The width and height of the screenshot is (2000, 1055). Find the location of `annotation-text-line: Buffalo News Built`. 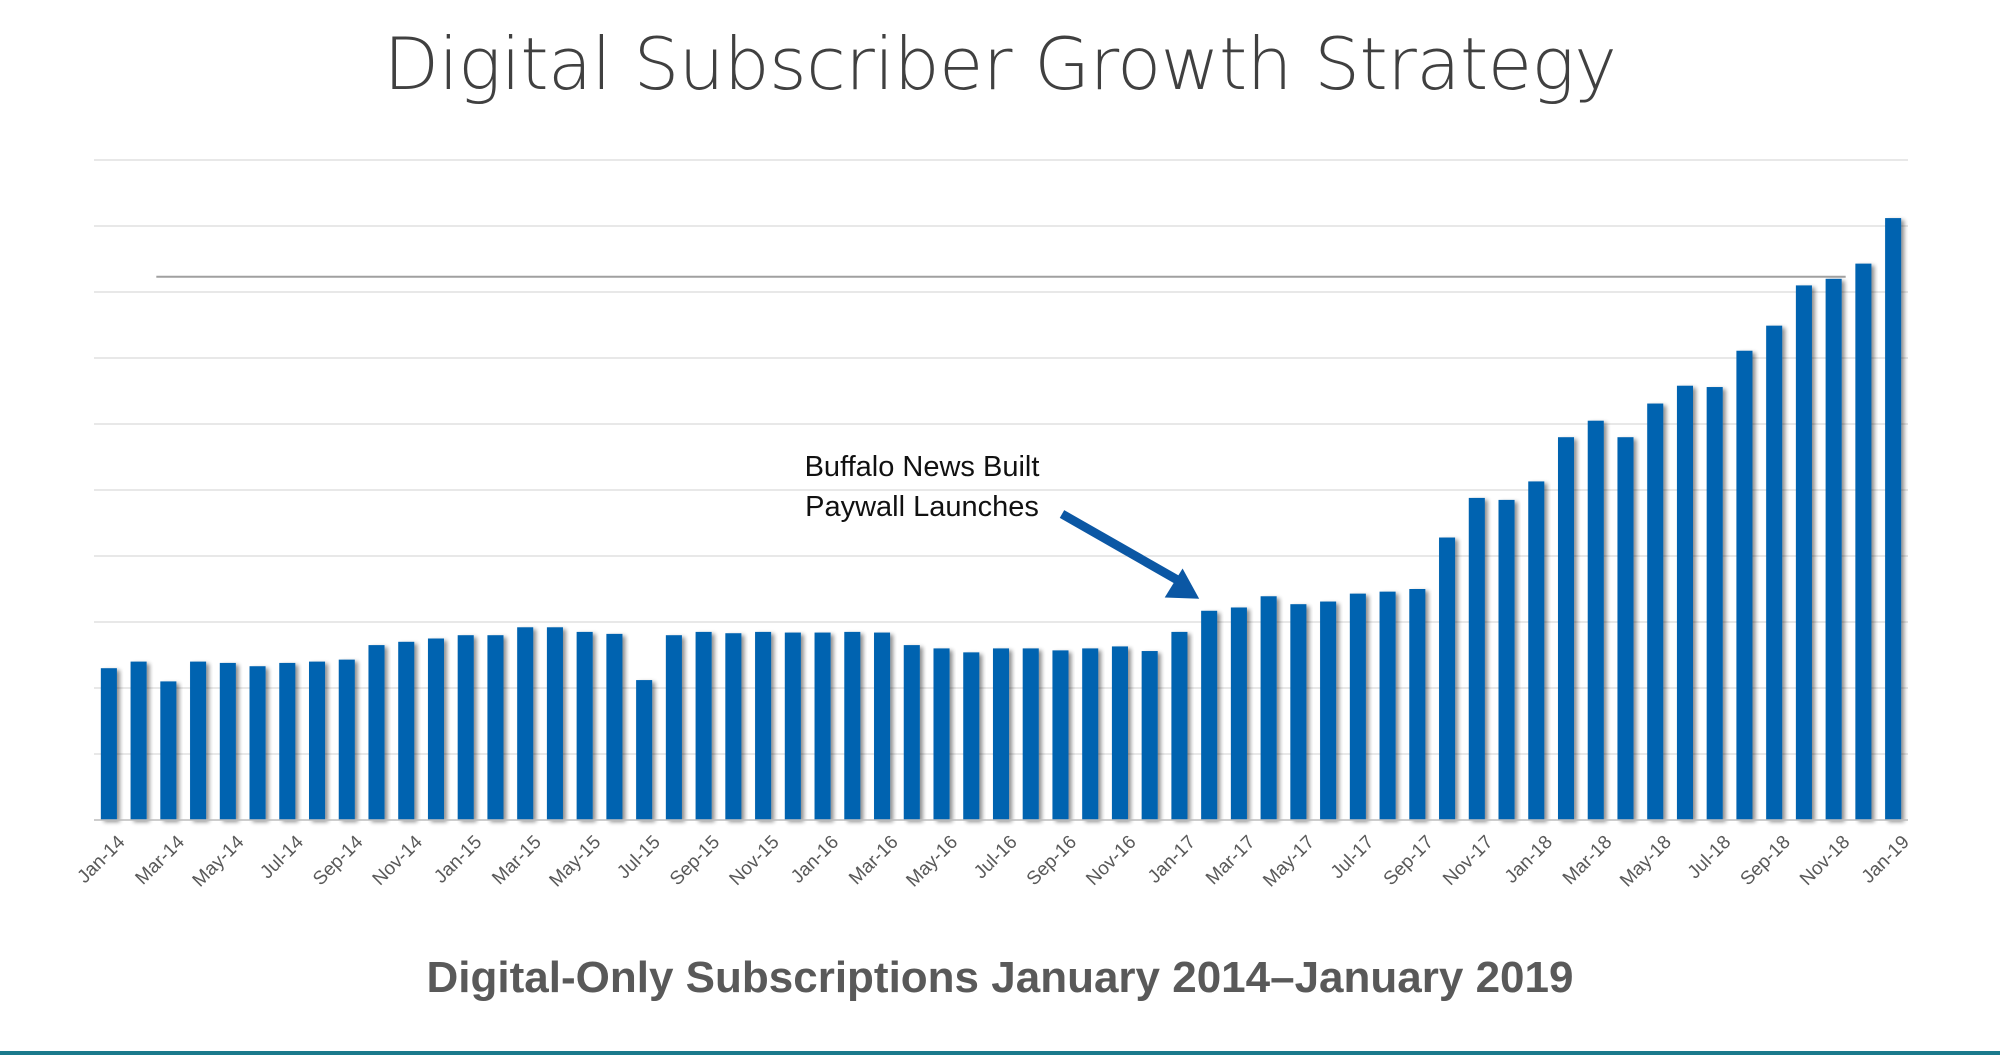

annotation-text-line: Buffalo News Built is located at coordinates (922, 467).